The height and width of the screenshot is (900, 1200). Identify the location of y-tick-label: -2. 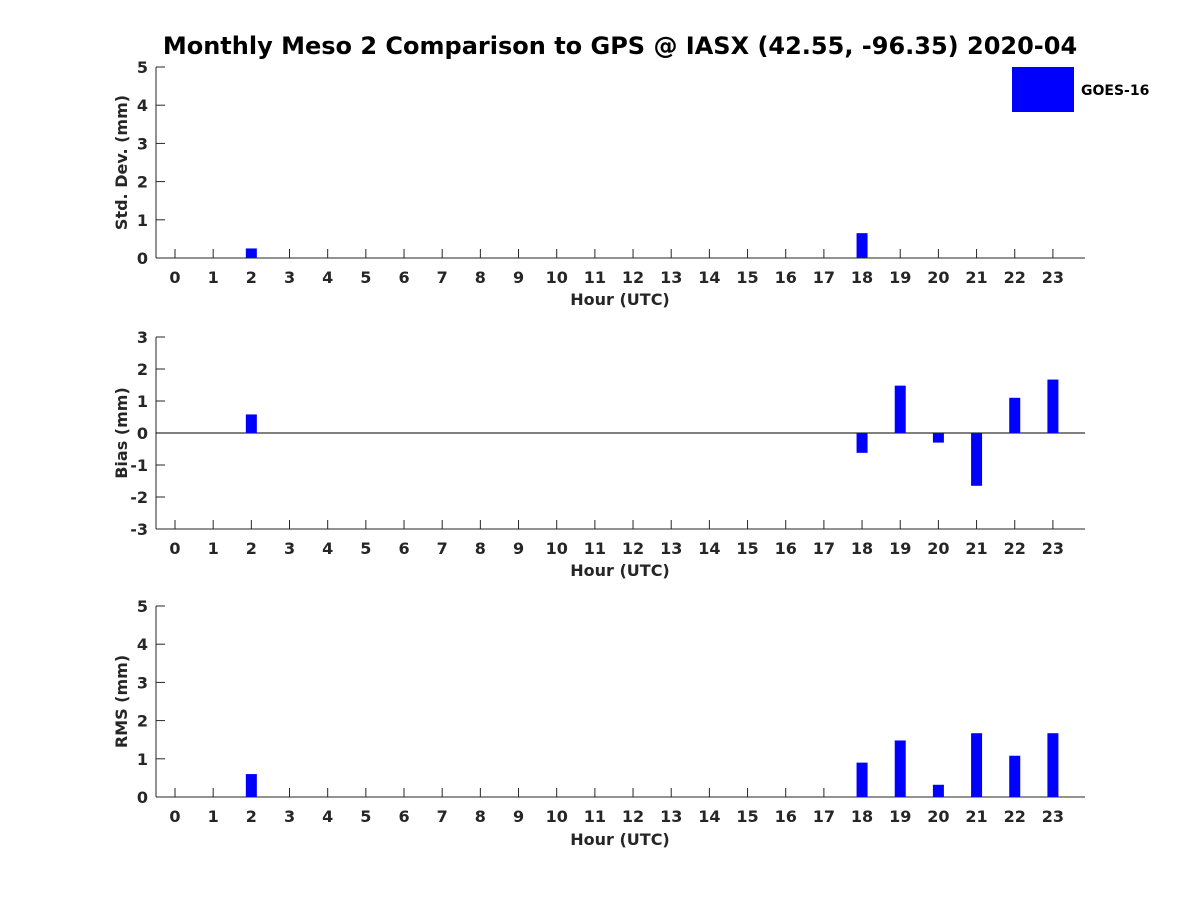
(139, 497).